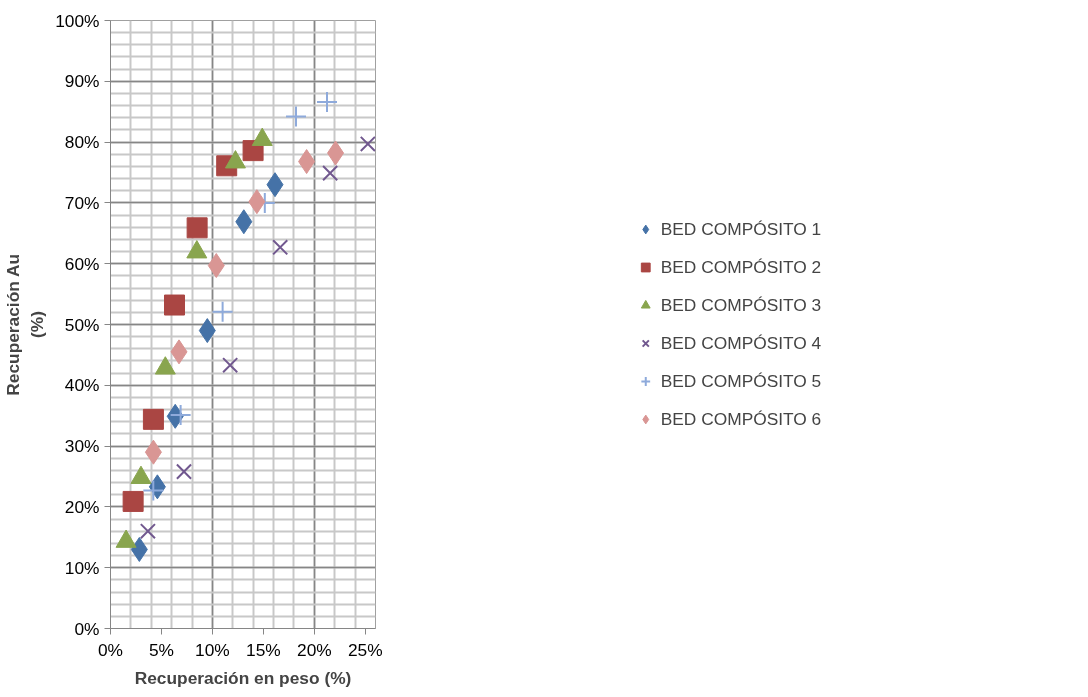  Describe the element at coordinates (82, 385) in the screenshot. I see `y-tick-label: 40%` at that location.